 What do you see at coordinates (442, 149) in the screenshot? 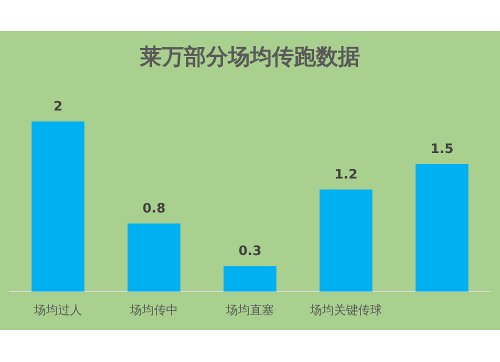
I see `data-label: 1.5` at bounding box center [442, 149].